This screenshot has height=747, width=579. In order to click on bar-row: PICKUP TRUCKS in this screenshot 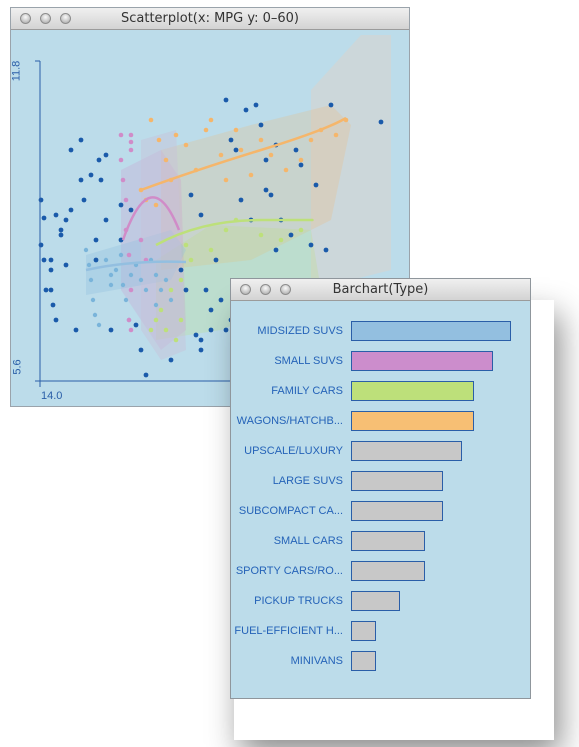, I will do `click(380, 601)`.